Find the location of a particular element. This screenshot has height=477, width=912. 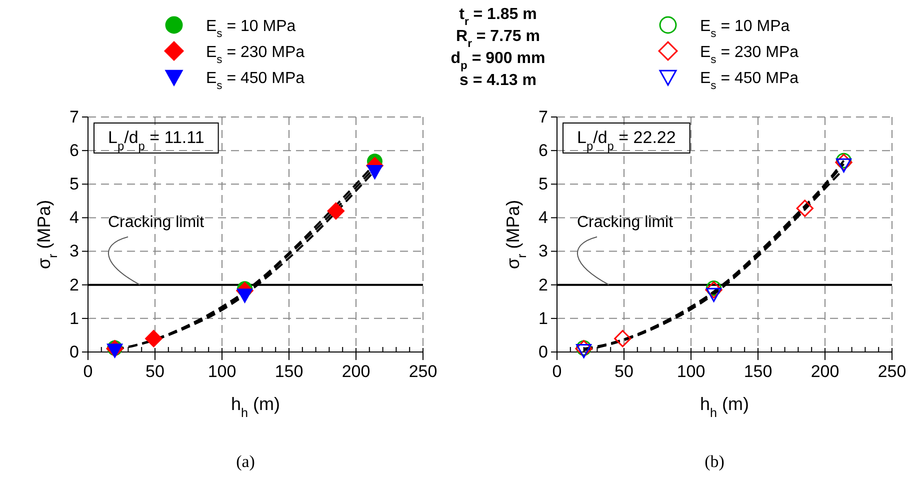

text: (a) is located at coordinates (245, 461).